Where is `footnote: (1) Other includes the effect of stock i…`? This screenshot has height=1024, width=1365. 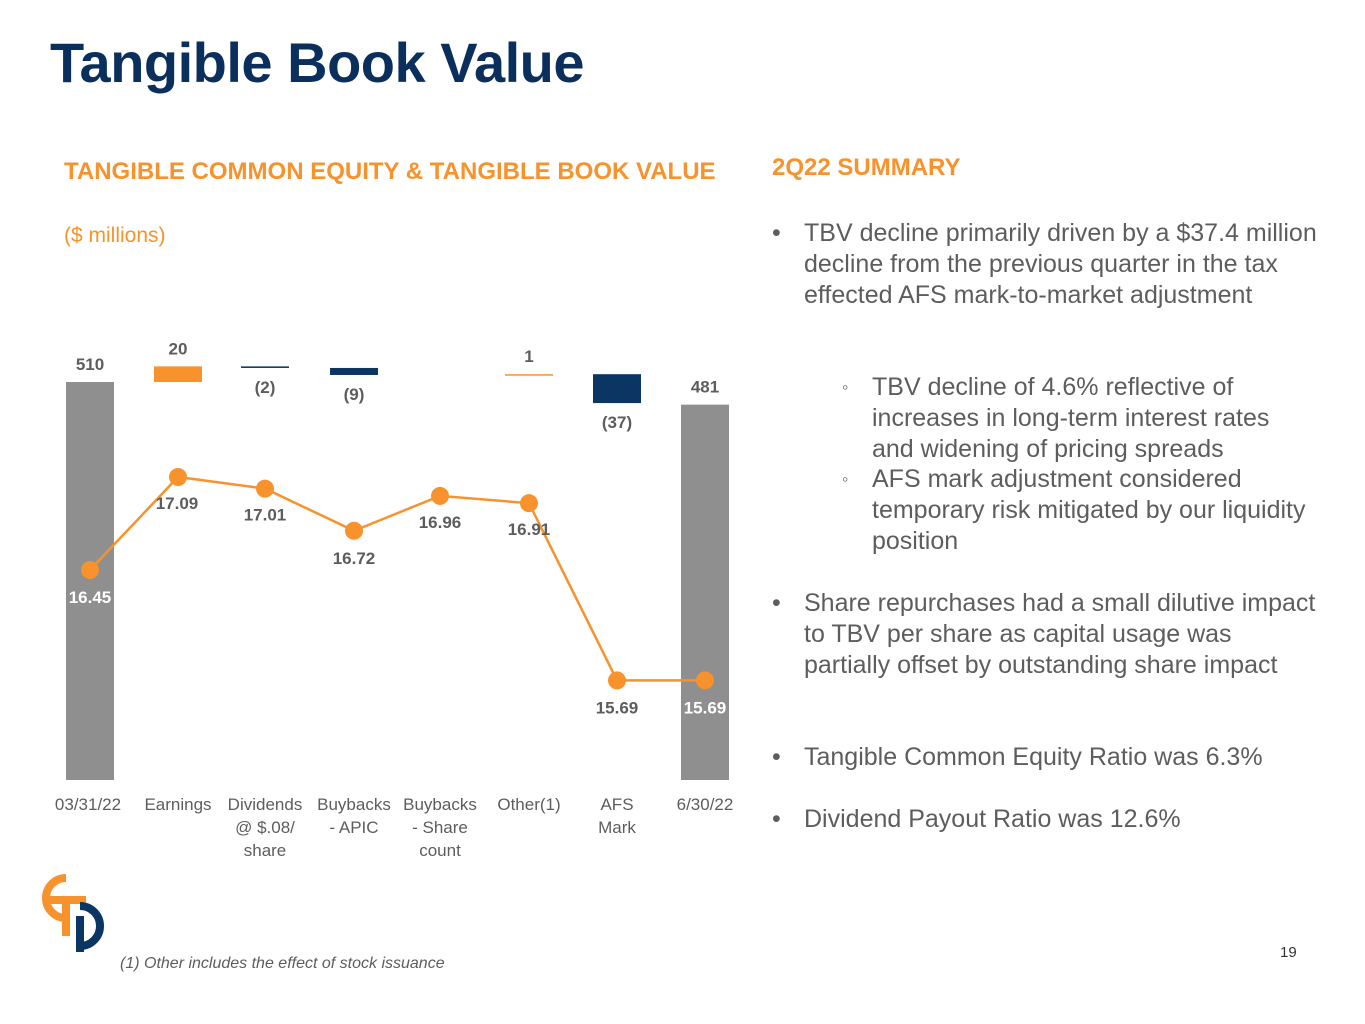
footnote: (1) Other includes the effect of stock i… is located at coordinates (282, 963).